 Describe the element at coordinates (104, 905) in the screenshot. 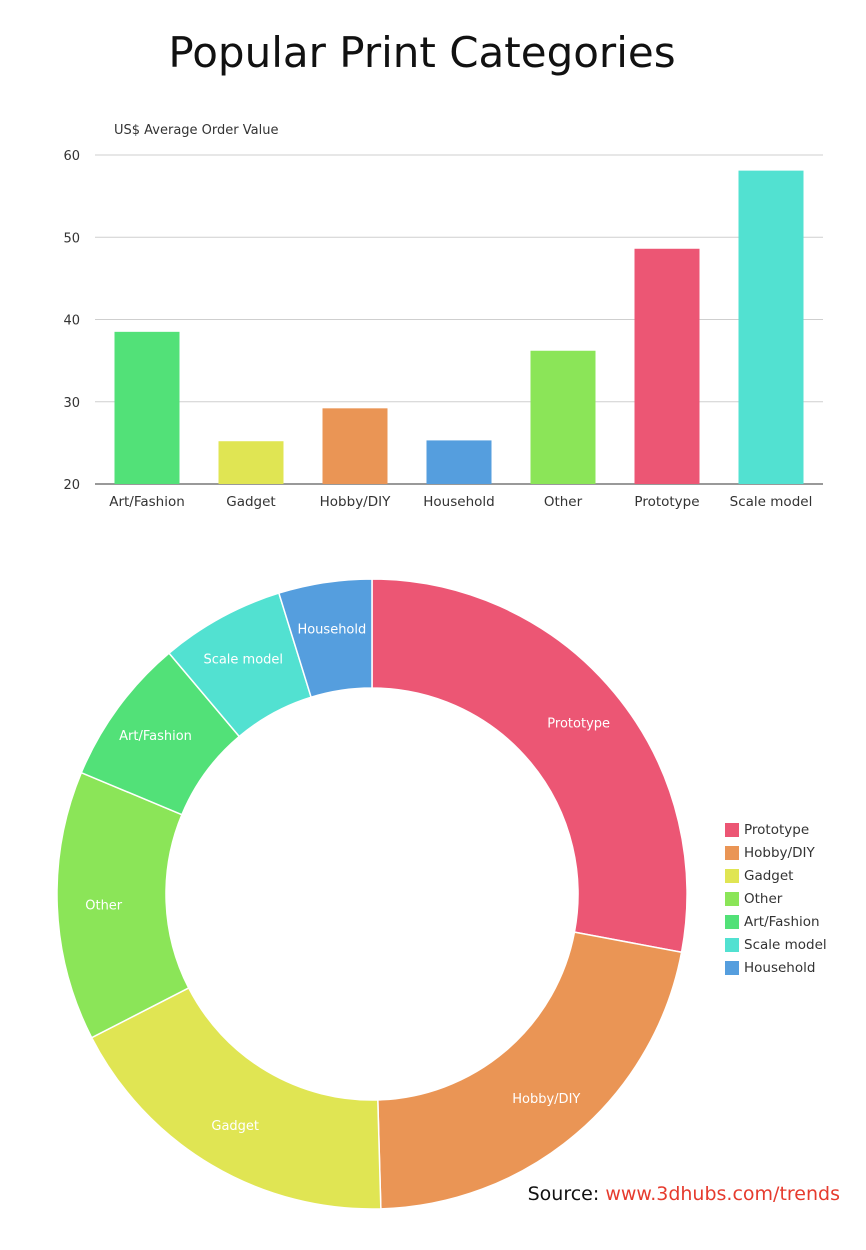

I see `slice-label: Other` at that location.